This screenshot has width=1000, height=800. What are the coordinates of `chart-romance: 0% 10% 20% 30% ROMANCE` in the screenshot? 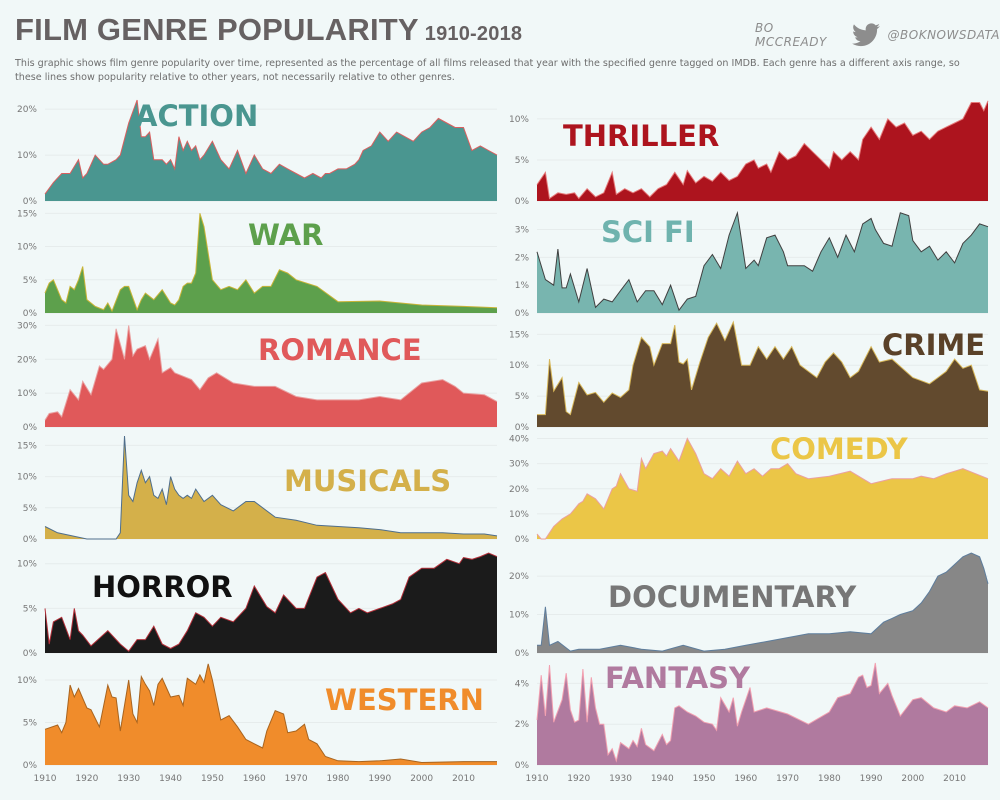 It's located at (257, 377).